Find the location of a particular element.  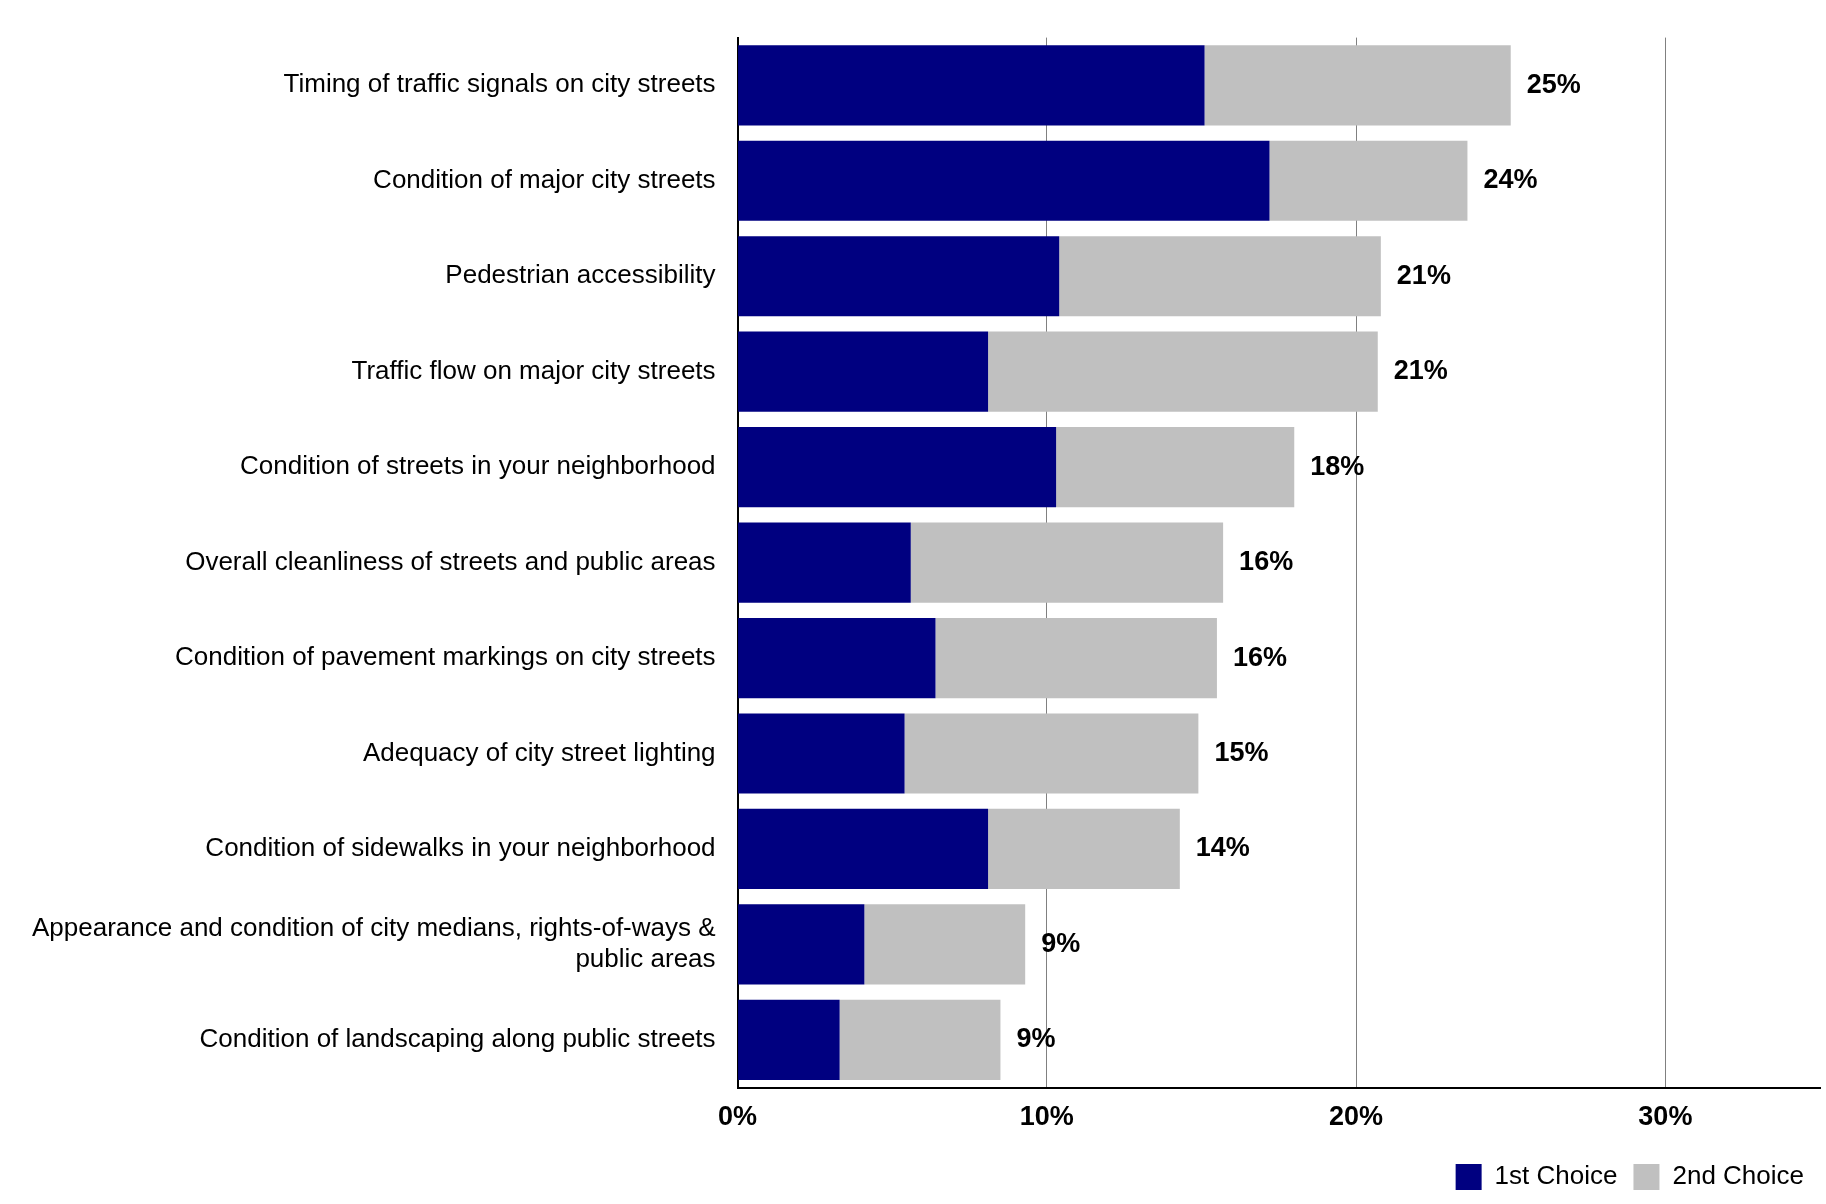

x-tick-label: 30% is located at coordinates (1665, 1116).